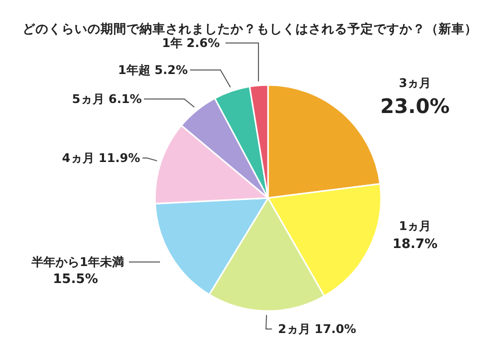  What do you see at coordinates (191, 43) in the screenshot?
I see `slice-label: 1年 2.6%` at bounding box center [191, 43].